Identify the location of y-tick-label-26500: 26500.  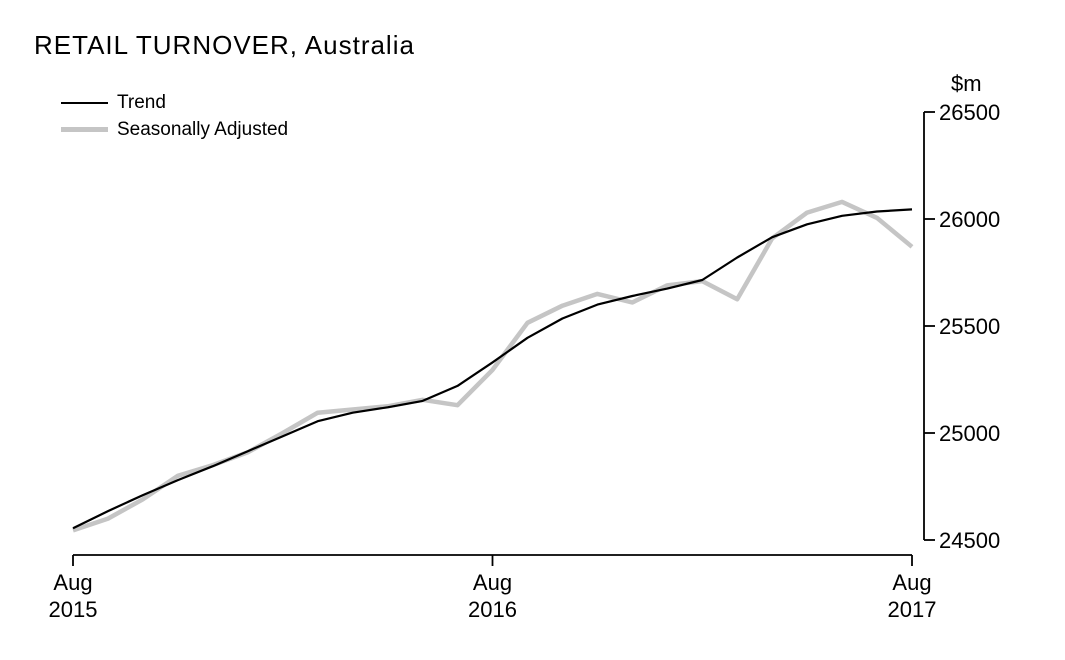
(969, 112).